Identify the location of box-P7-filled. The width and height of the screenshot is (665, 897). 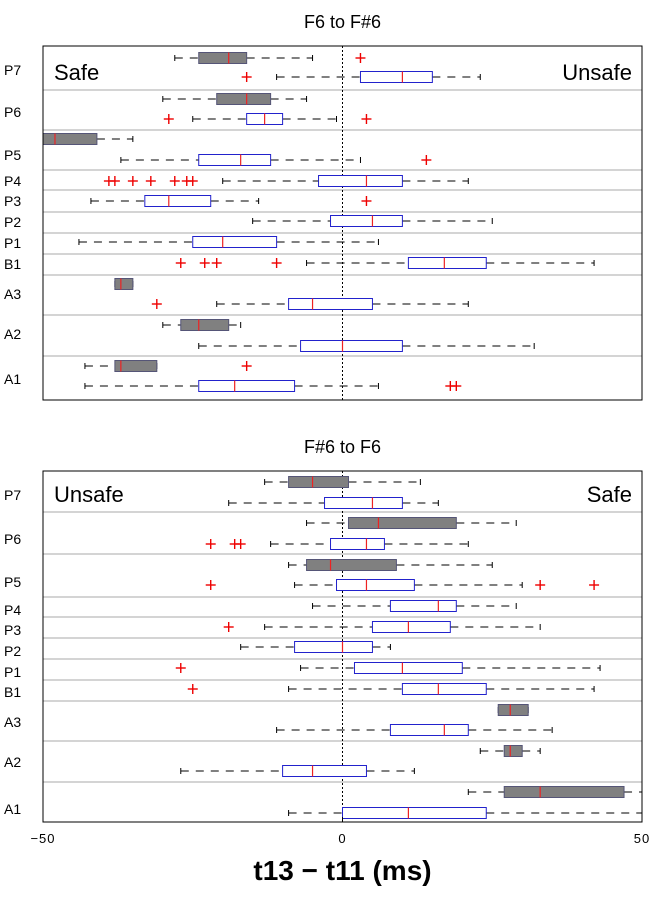
(270, 58).